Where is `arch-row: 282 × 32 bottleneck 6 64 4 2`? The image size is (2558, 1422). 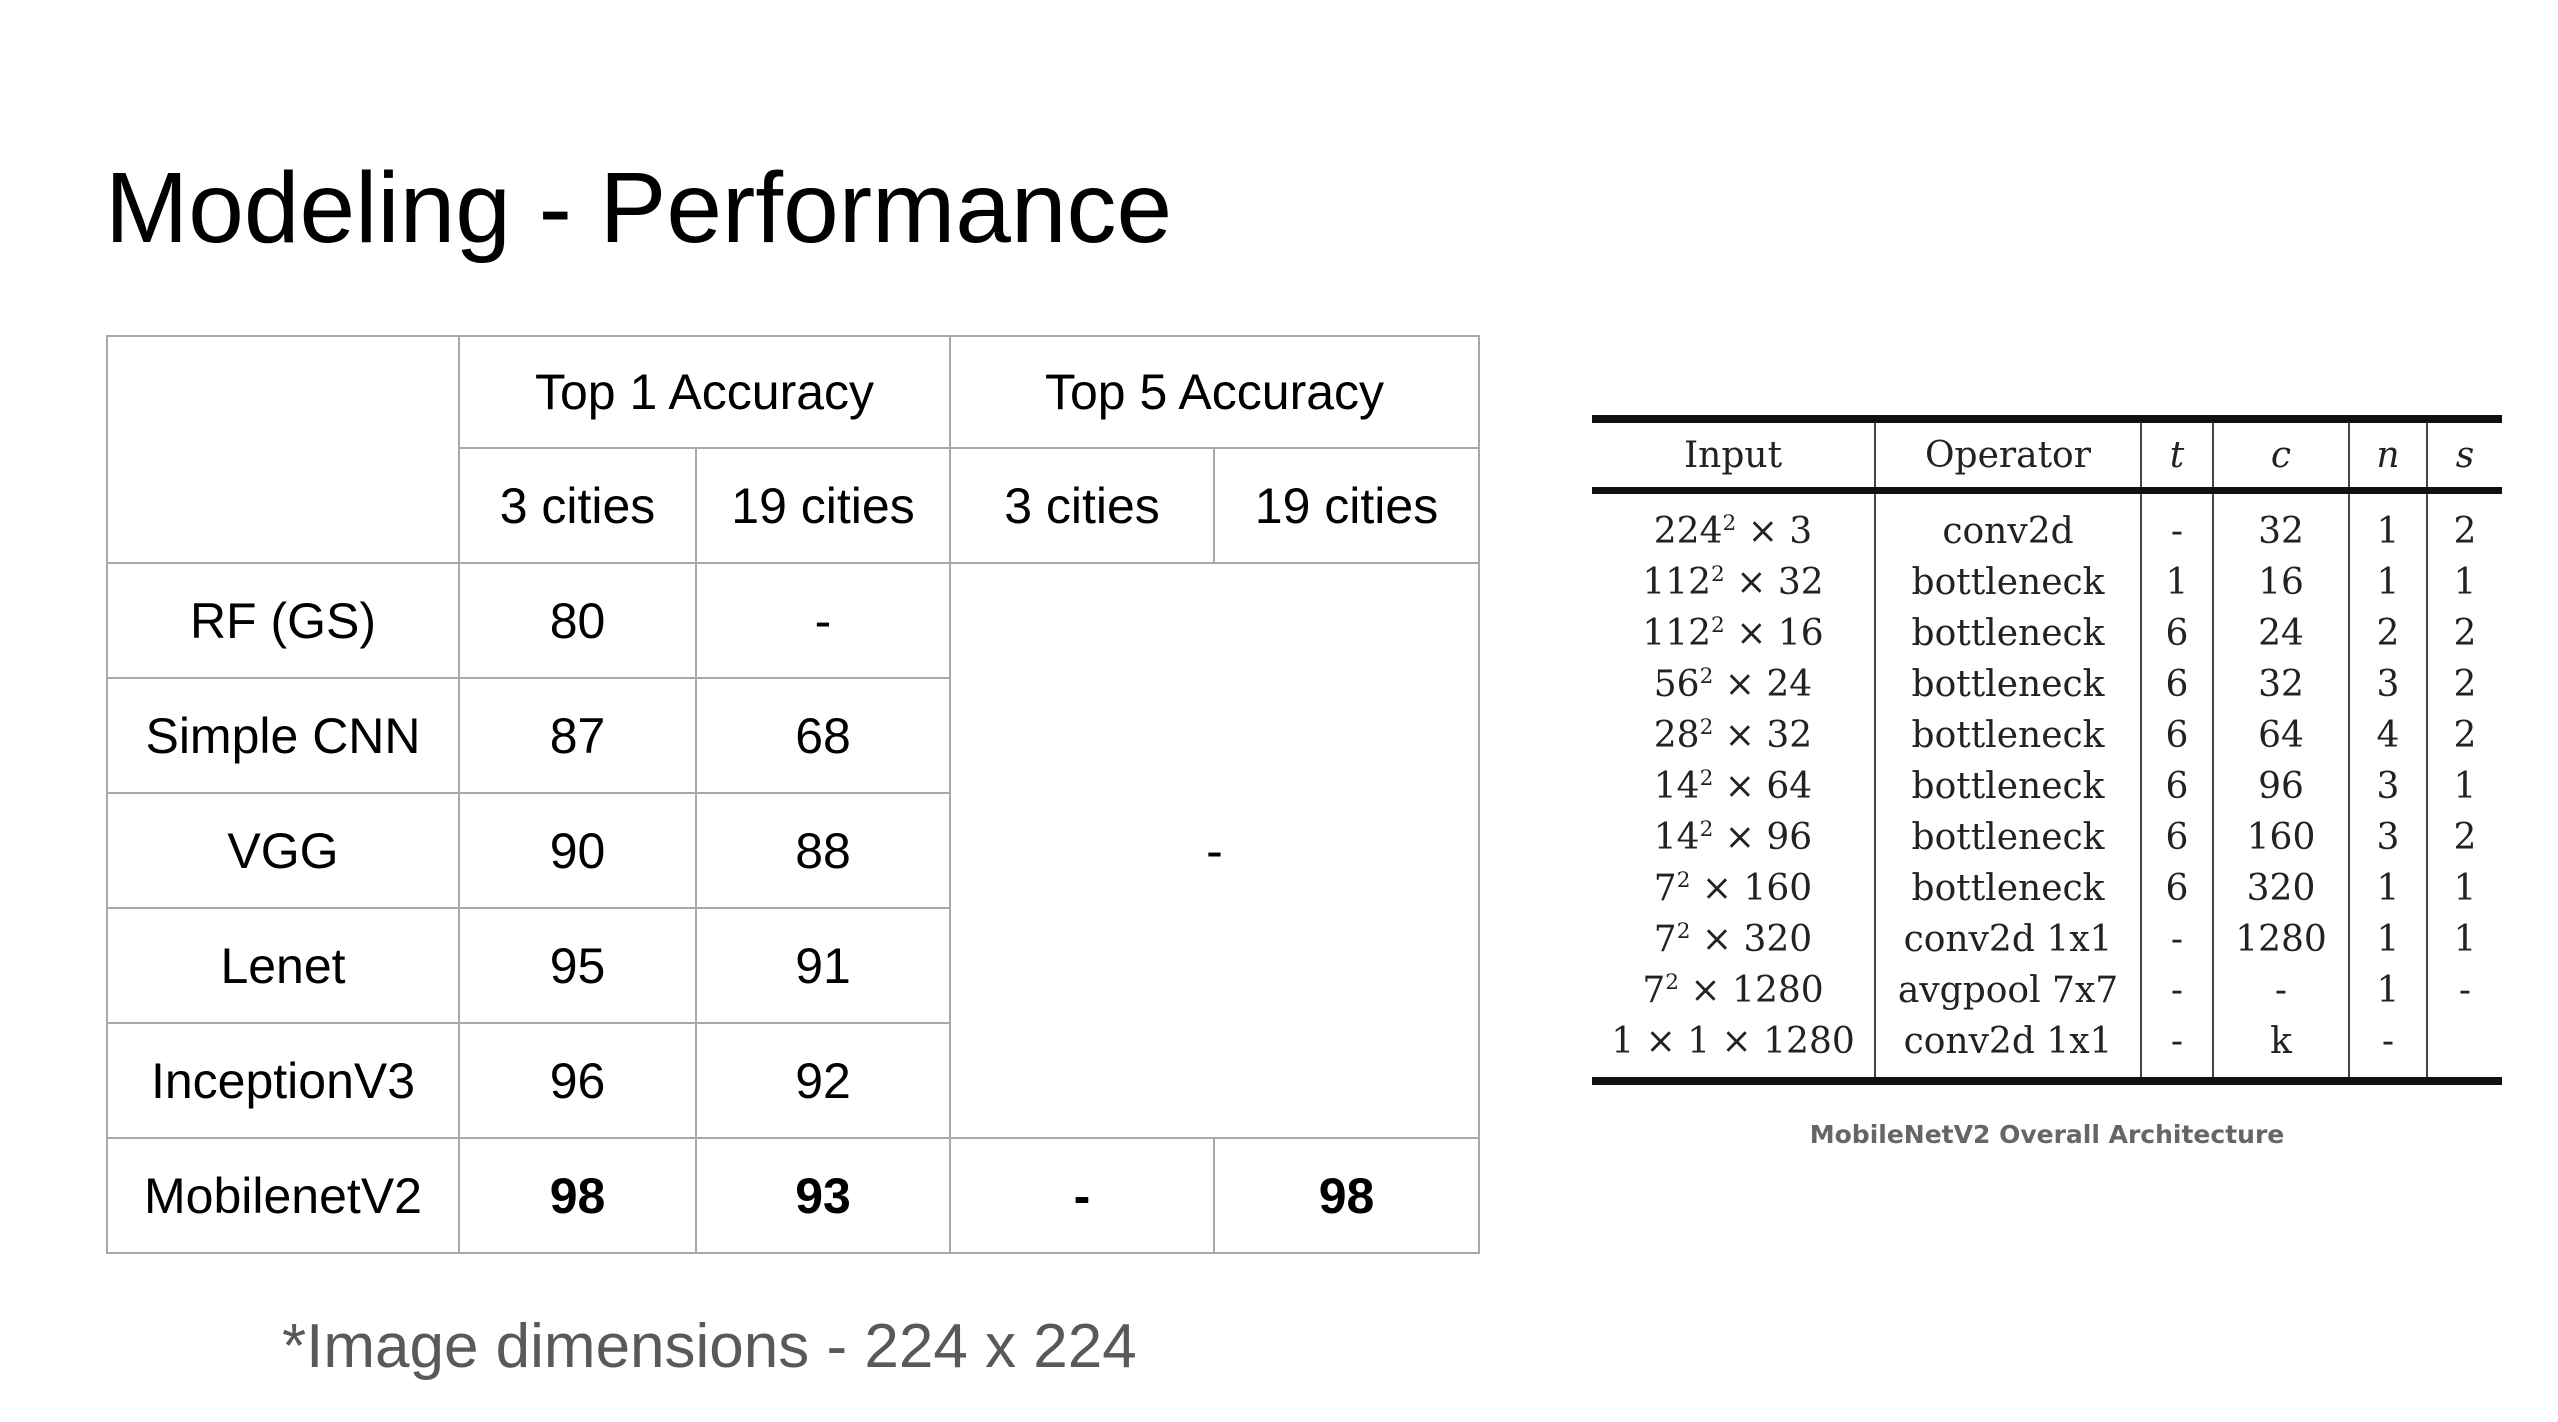
arch-row: 282 × 32 bottleneck 6 64 4 2 is located at coordinates (2047, 735).